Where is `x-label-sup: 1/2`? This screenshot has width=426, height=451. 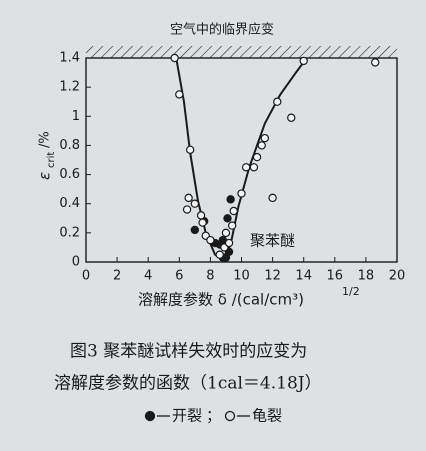 x-label-sup: 1/2 is located at coordinates (351, 291).